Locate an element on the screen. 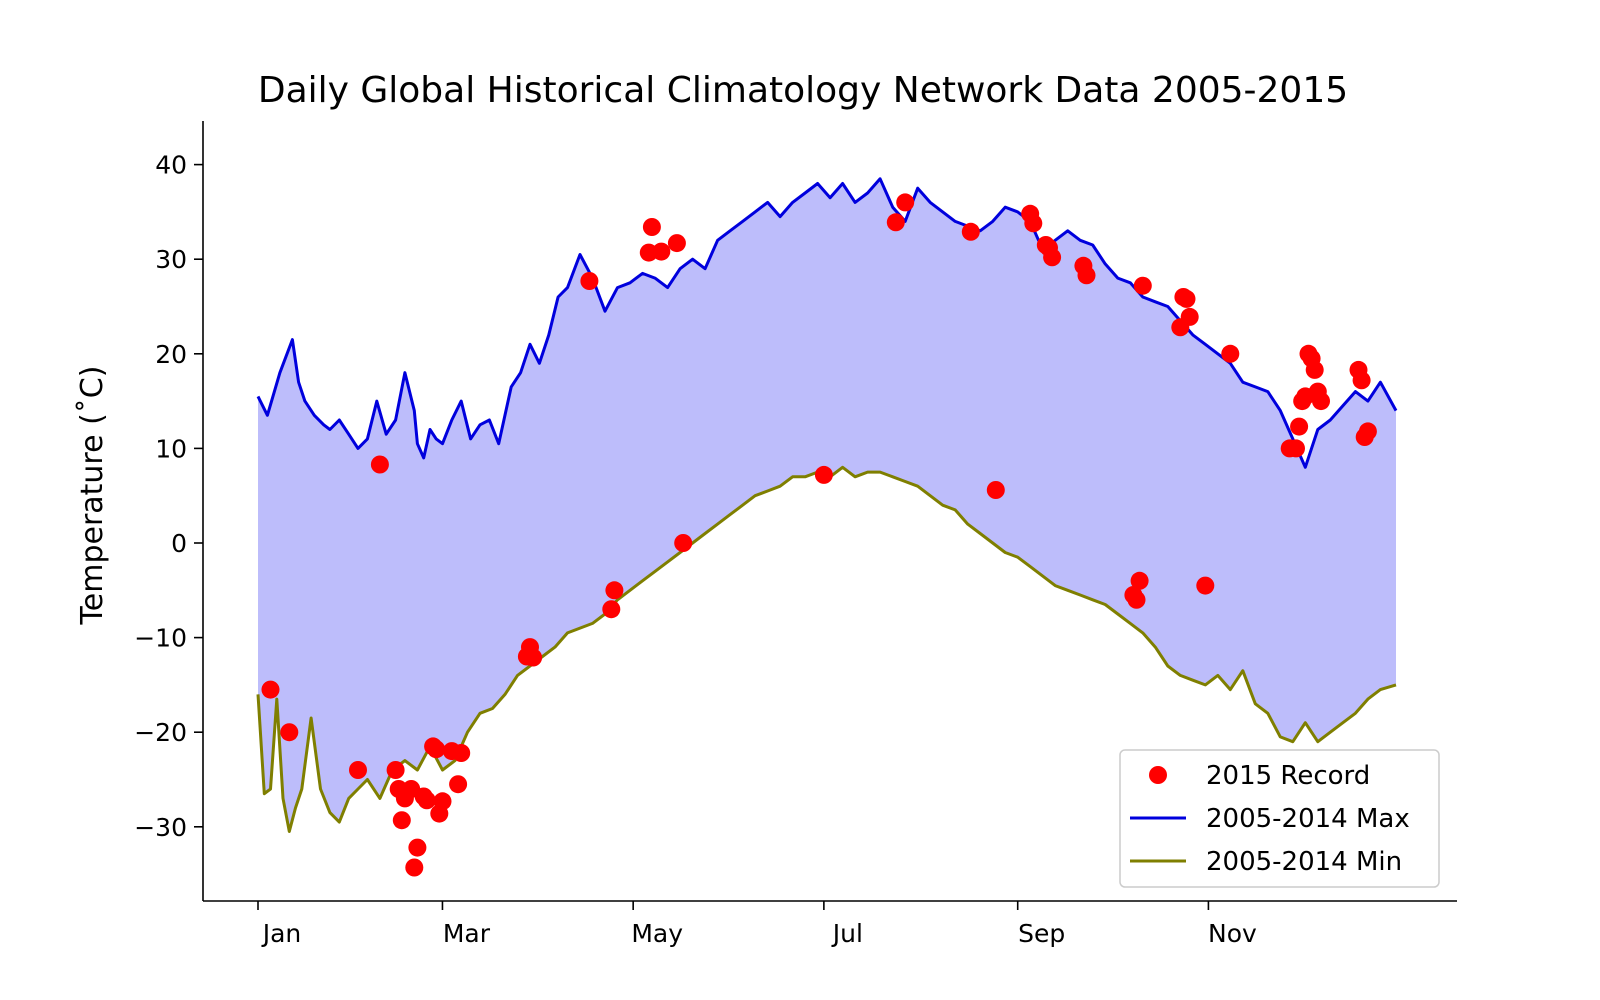  y-tick-label: 40 is located at coordinates (171, 165).